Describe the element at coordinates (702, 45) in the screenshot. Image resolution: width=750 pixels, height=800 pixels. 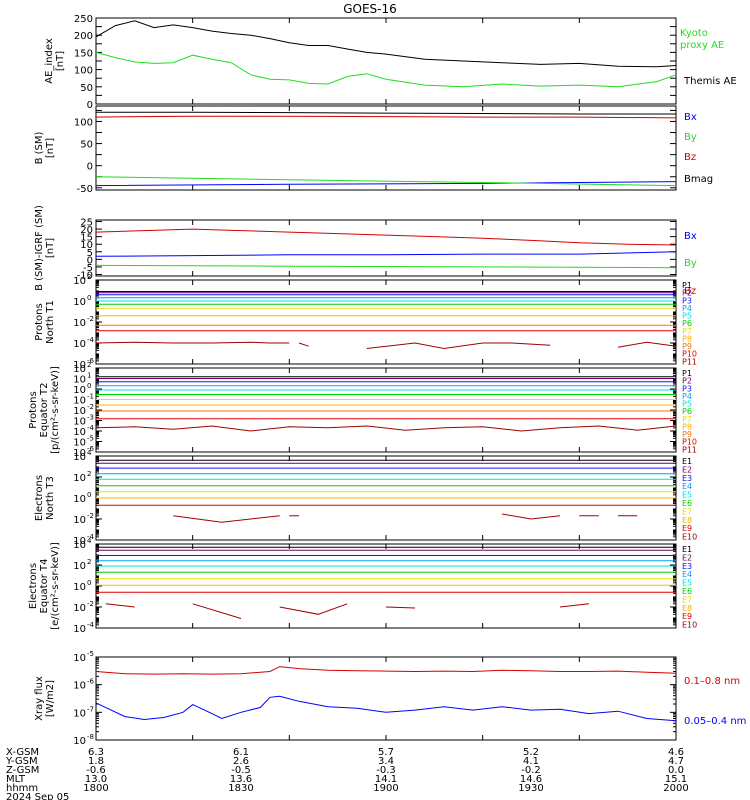
I see `legend-label: proxy AE` at that location.